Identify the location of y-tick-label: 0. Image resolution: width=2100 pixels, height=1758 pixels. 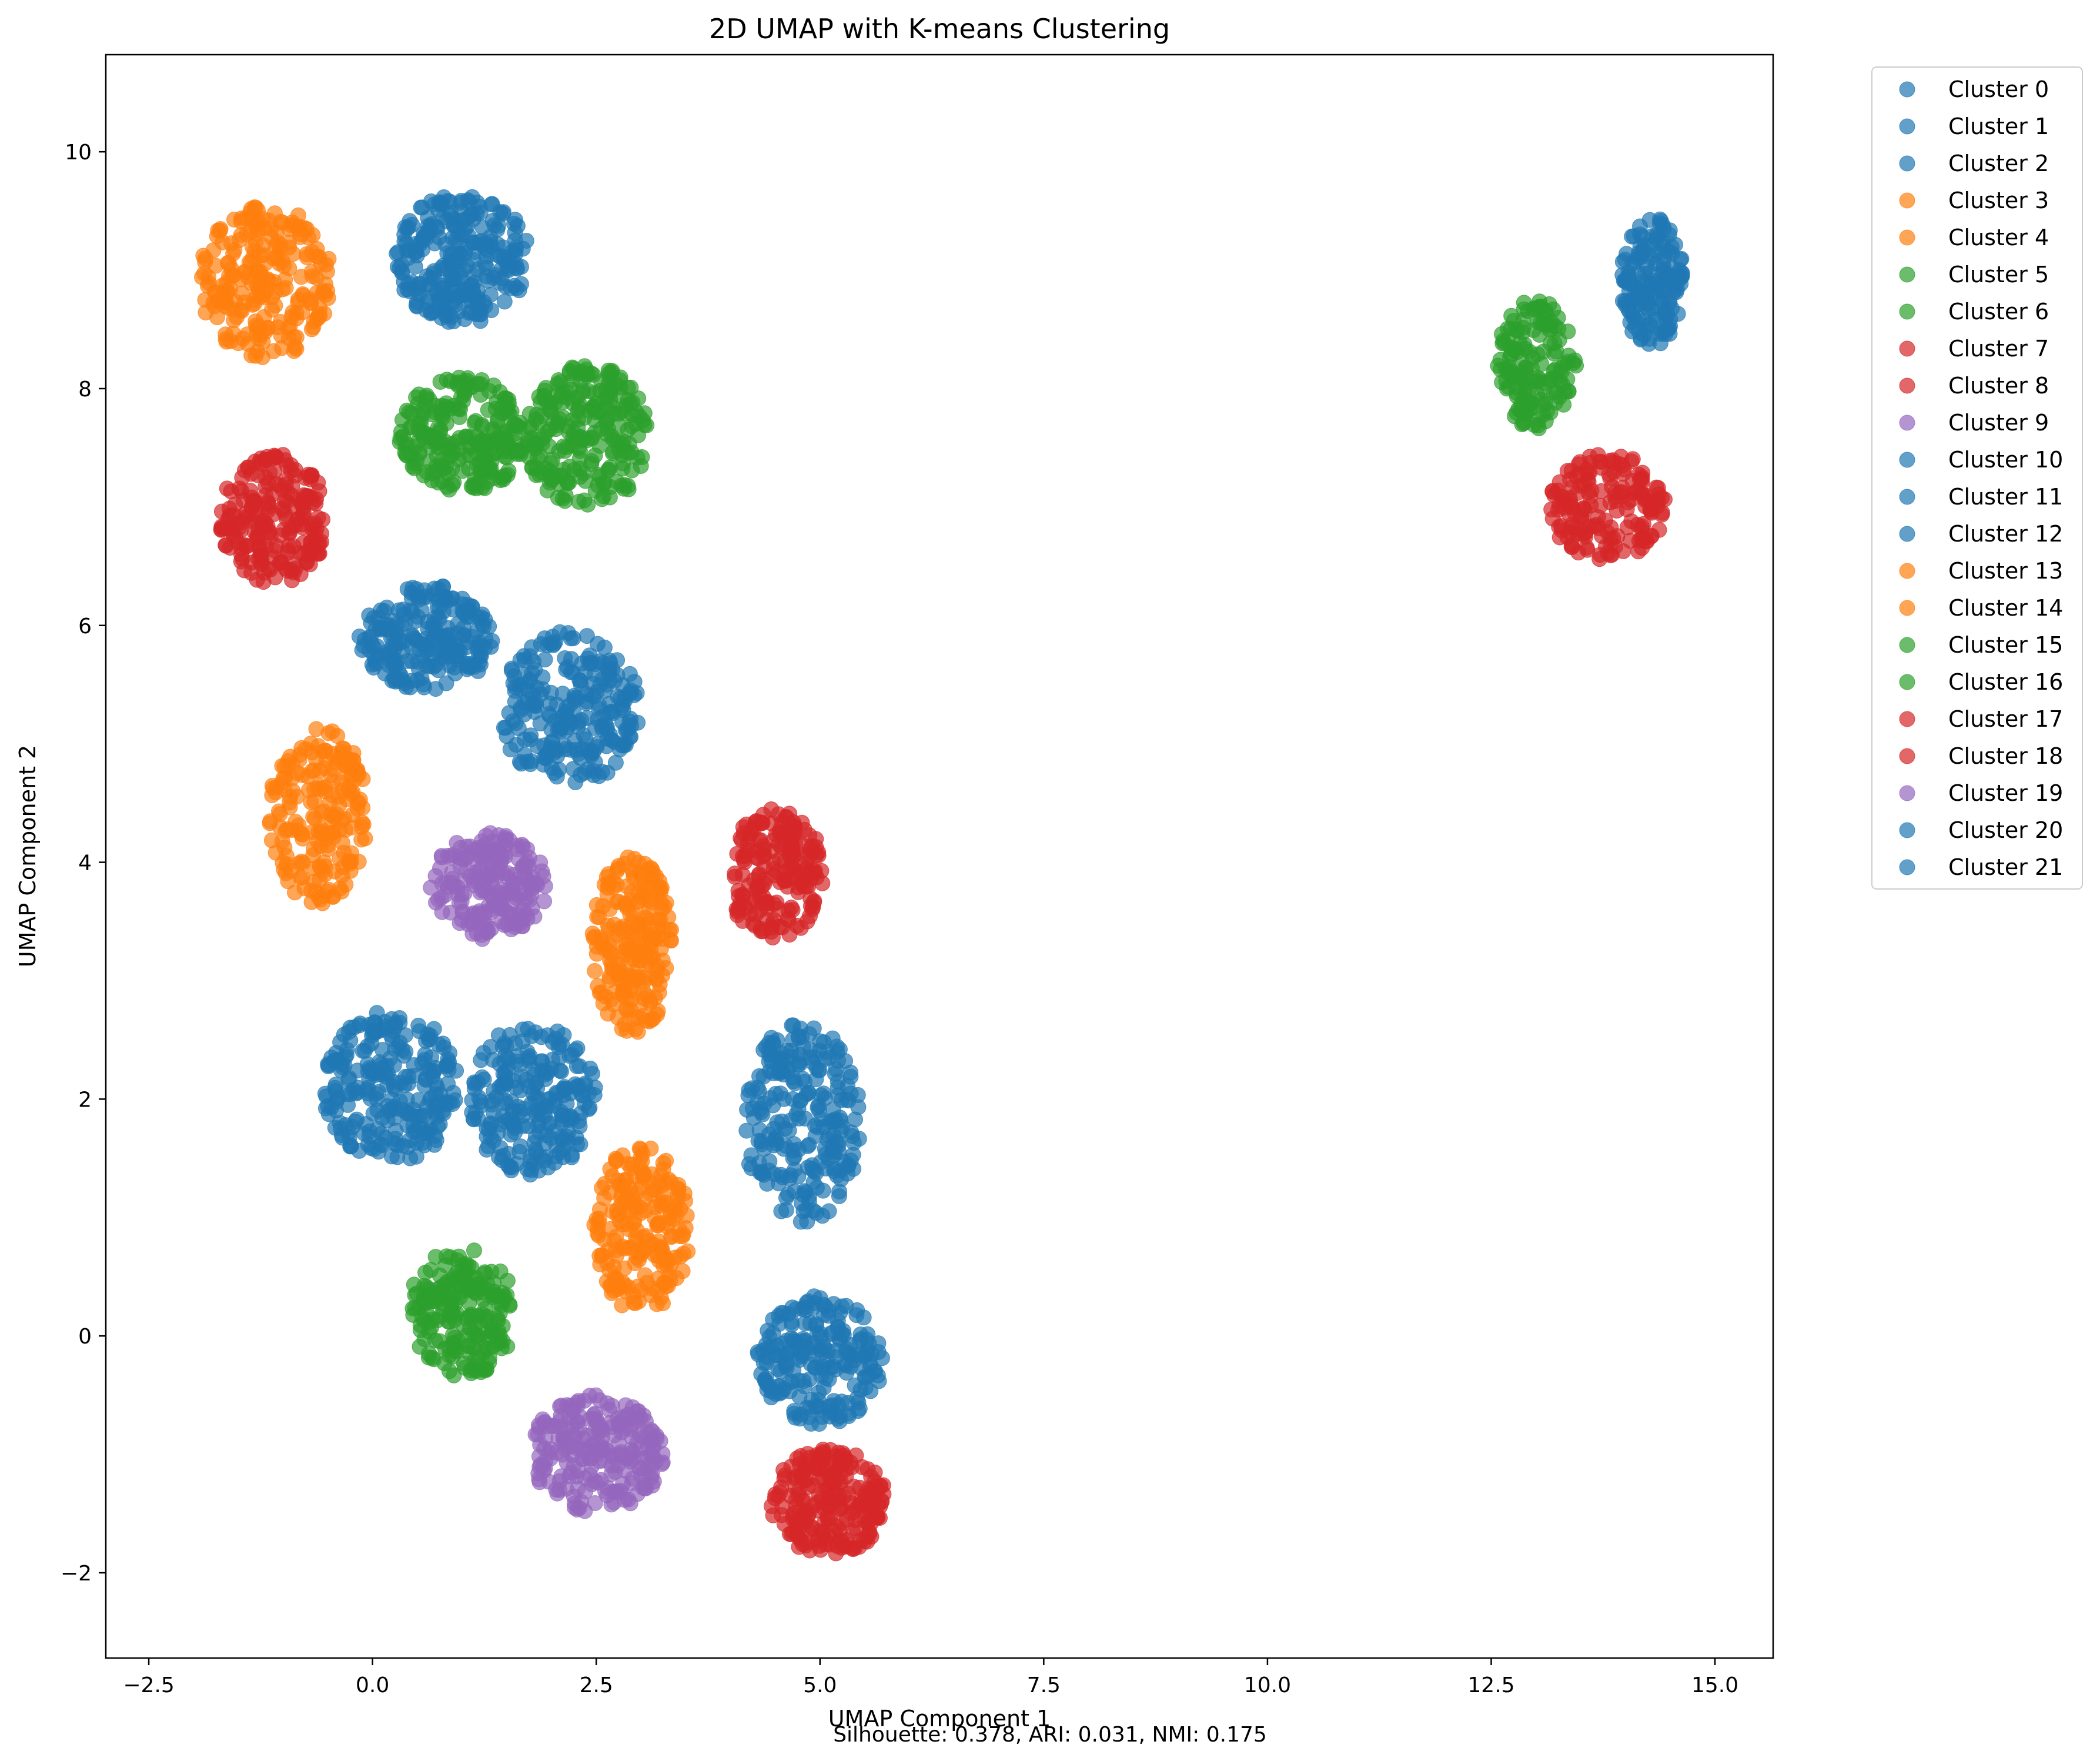
(85, 1337).